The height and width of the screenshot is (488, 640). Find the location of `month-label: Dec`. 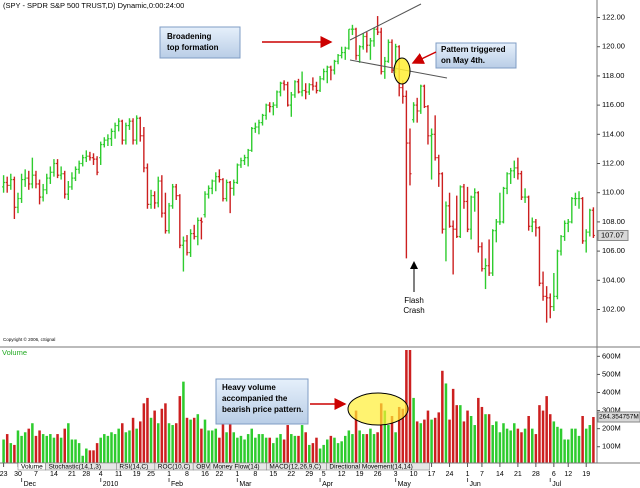

month-label: Dec is located at coordinates (30, 484).